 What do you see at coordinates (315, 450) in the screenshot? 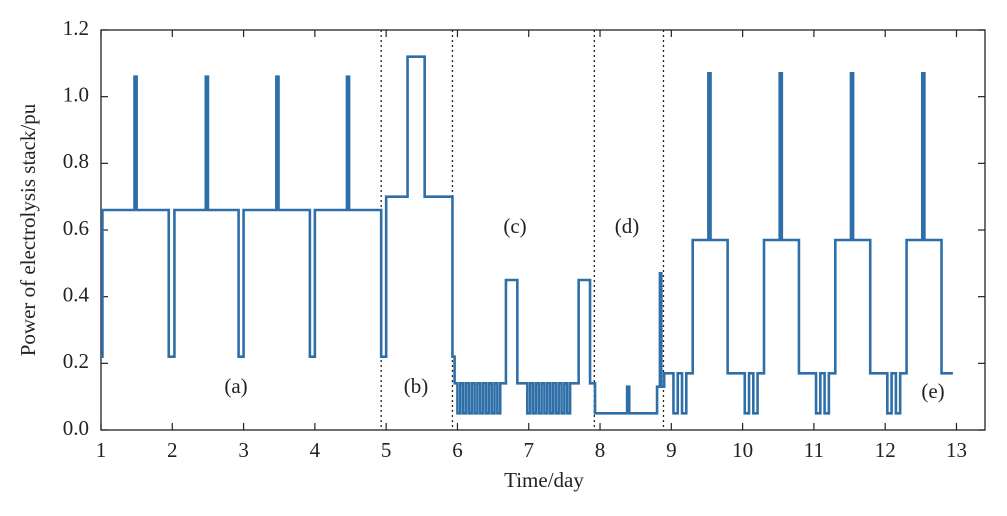
I see `x-tick-label: 4` at bounding box center [315, 450].